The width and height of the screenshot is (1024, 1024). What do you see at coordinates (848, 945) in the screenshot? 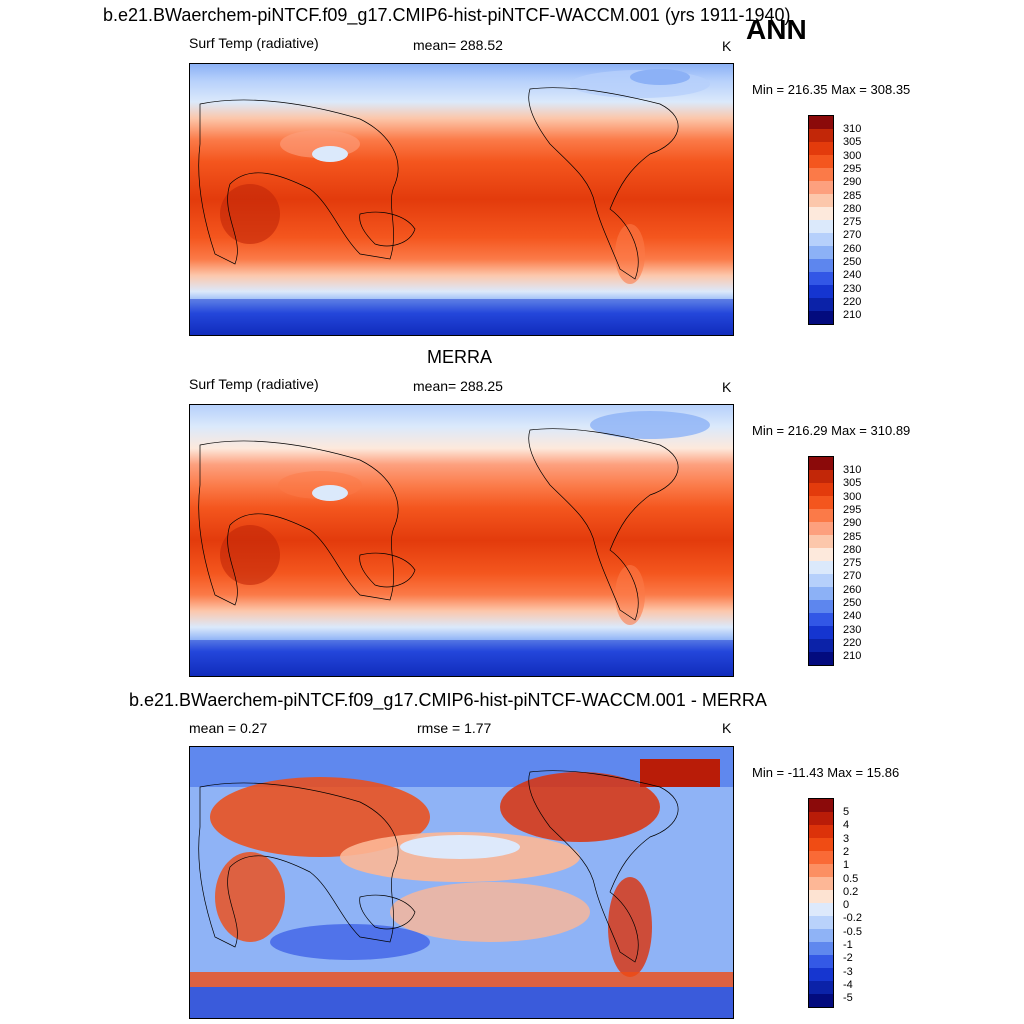
I see `tick-label: -1` at bounding box center [848, 945].